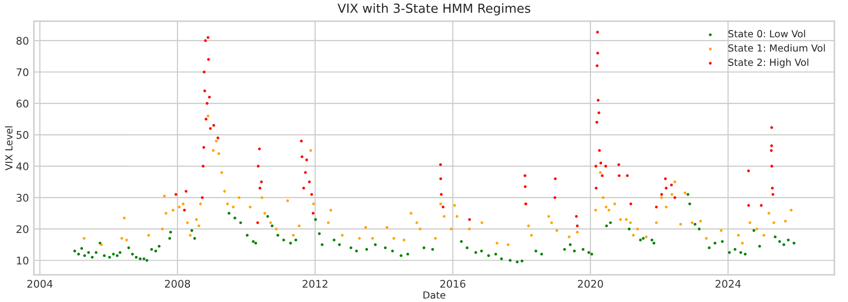 The image size is (848, 302). What do you see at coordinates (22, 166) in the screenshot?
I see `y-tick-label: 40` at bounding box center [22, 166].